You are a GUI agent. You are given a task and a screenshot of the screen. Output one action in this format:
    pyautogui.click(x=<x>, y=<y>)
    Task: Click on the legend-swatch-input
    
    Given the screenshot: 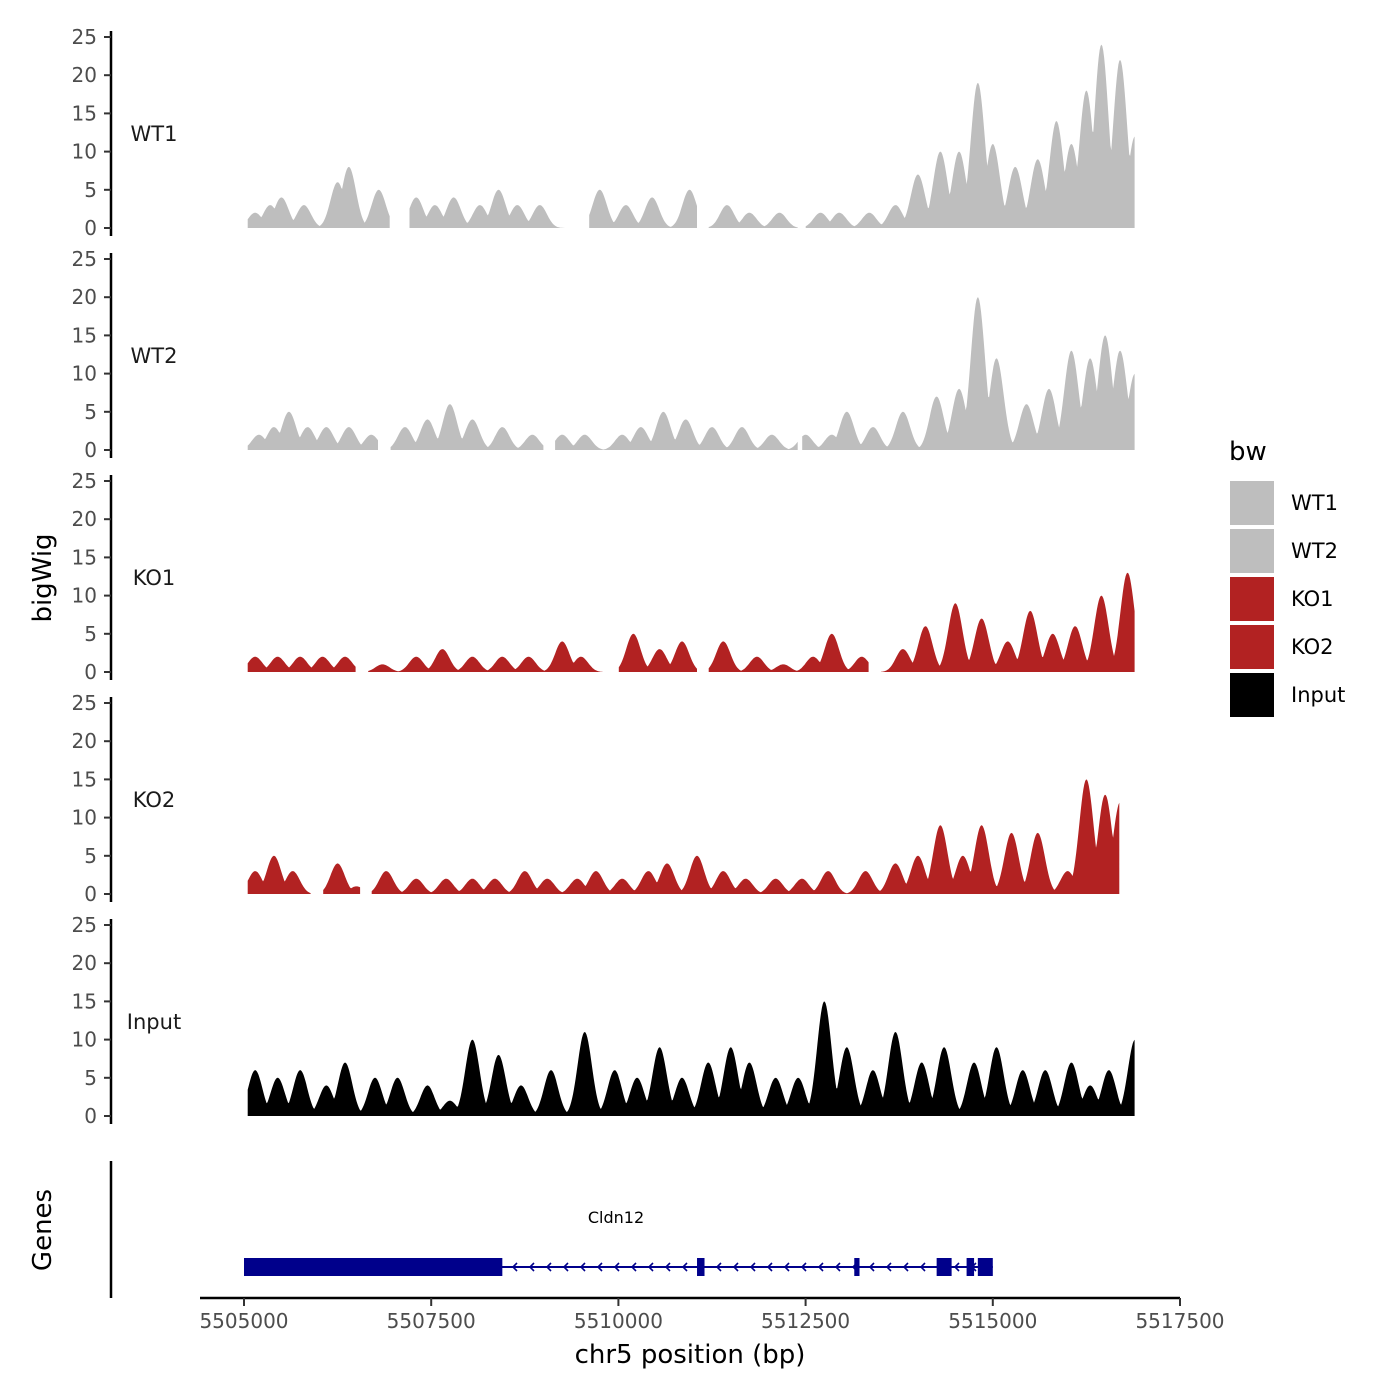 What is the action you would take?
    pyautogui.click(x=1252, y=695)
    